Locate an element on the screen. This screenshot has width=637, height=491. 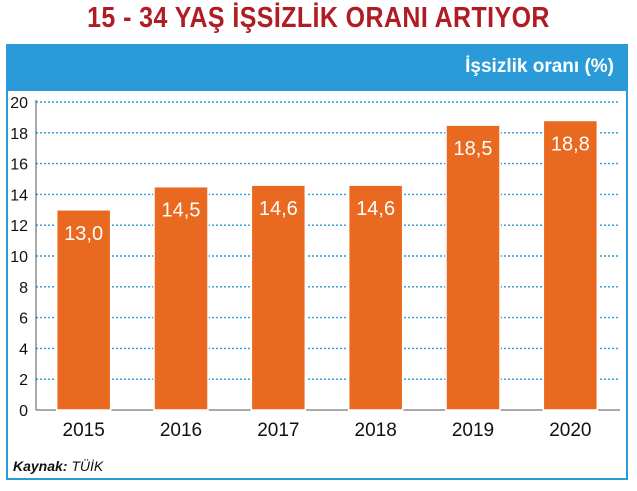
y-tick-label: 10 is located at coordinates (19, 257).